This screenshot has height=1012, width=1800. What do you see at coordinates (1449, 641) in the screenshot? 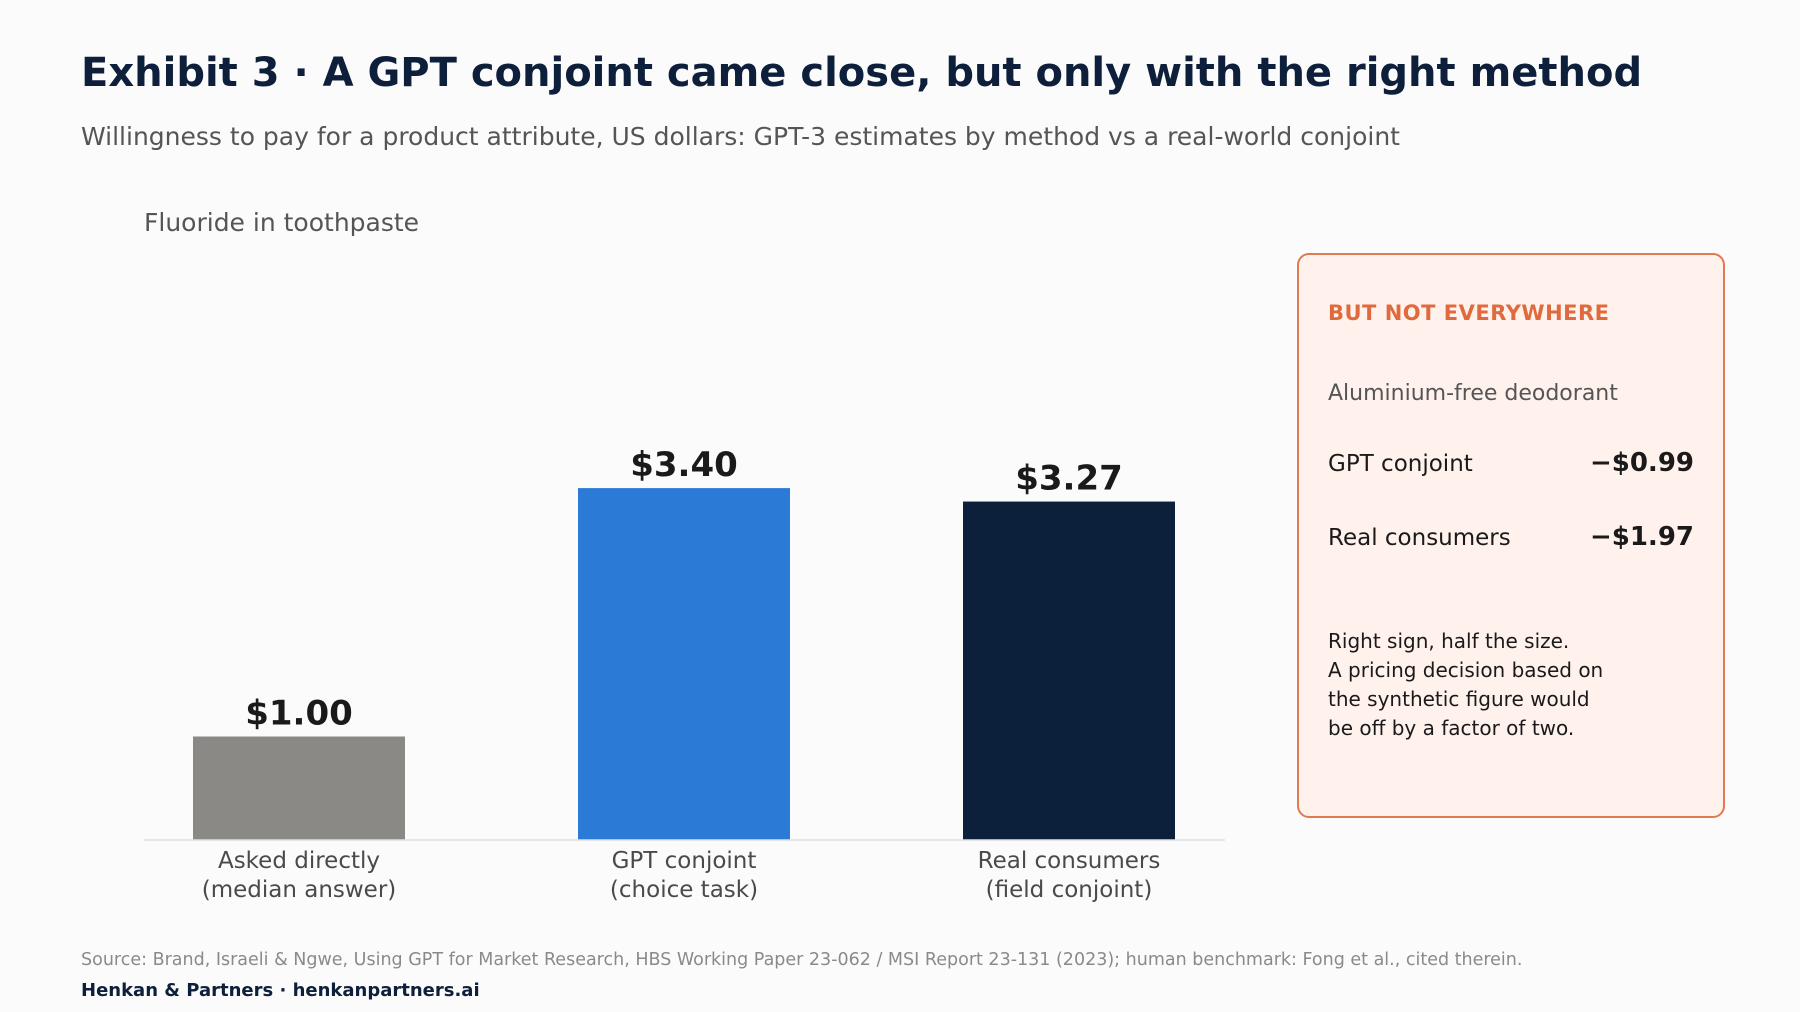
I see `callout-note-line: Right sign, half the size.` at bounding box center [1449, 641].